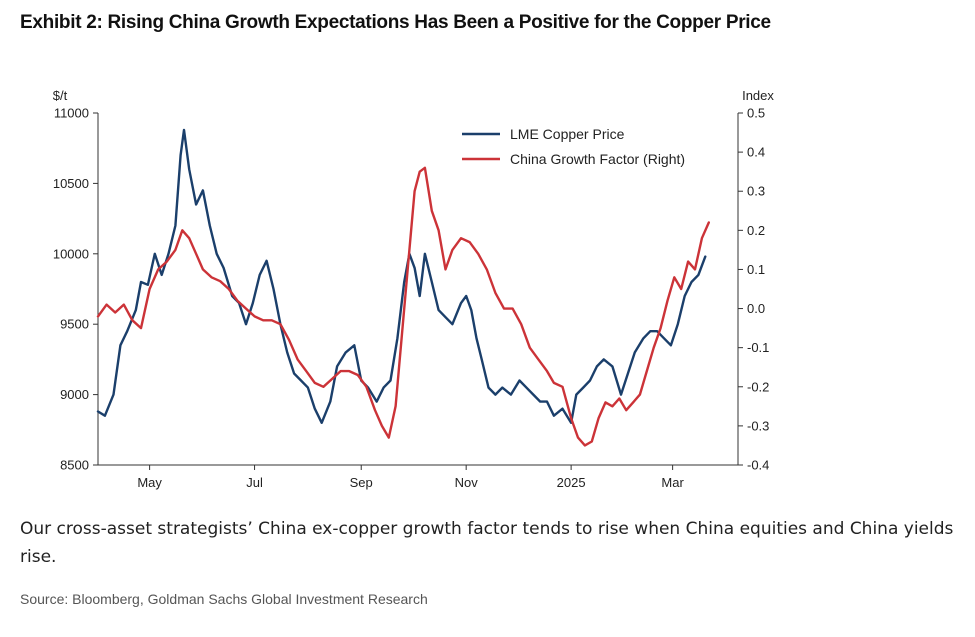  Describe the element at coordinates (758, 347) in the screenshot. I see `right-tick-label: -0.1` at that location.